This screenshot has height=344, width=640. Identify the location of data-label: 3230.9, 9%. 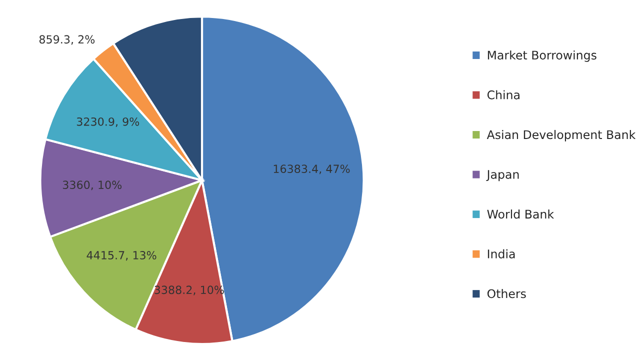
(108, 122).